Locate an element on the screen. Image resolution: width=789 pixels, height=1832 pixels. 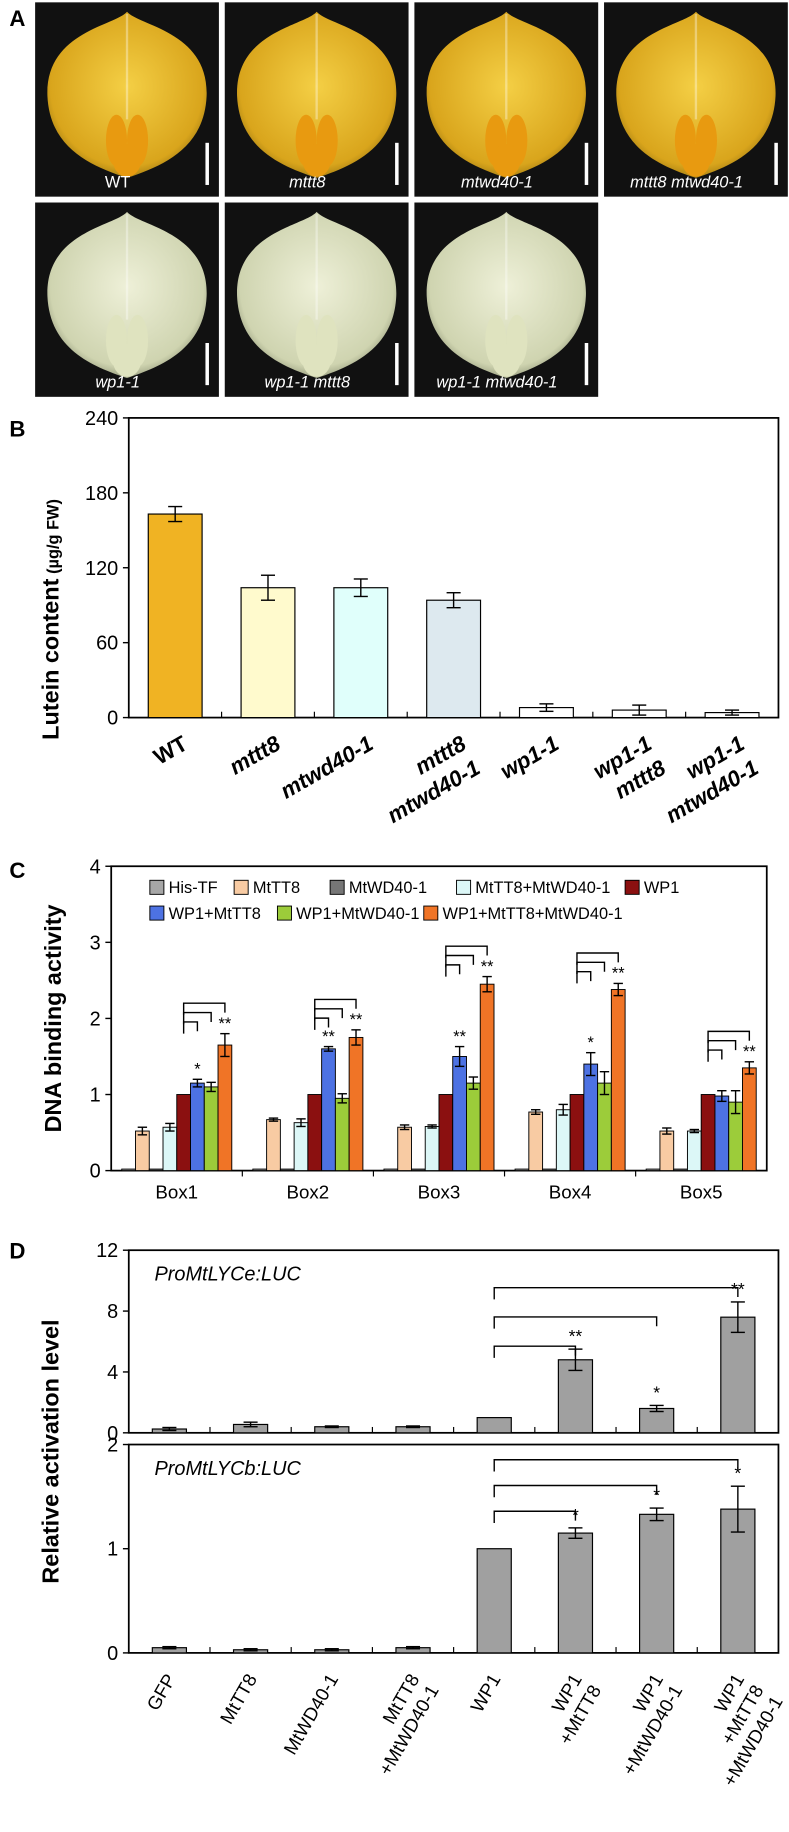
x-tick-label: MtWD40-1 is located at coordinates (310, 1714).